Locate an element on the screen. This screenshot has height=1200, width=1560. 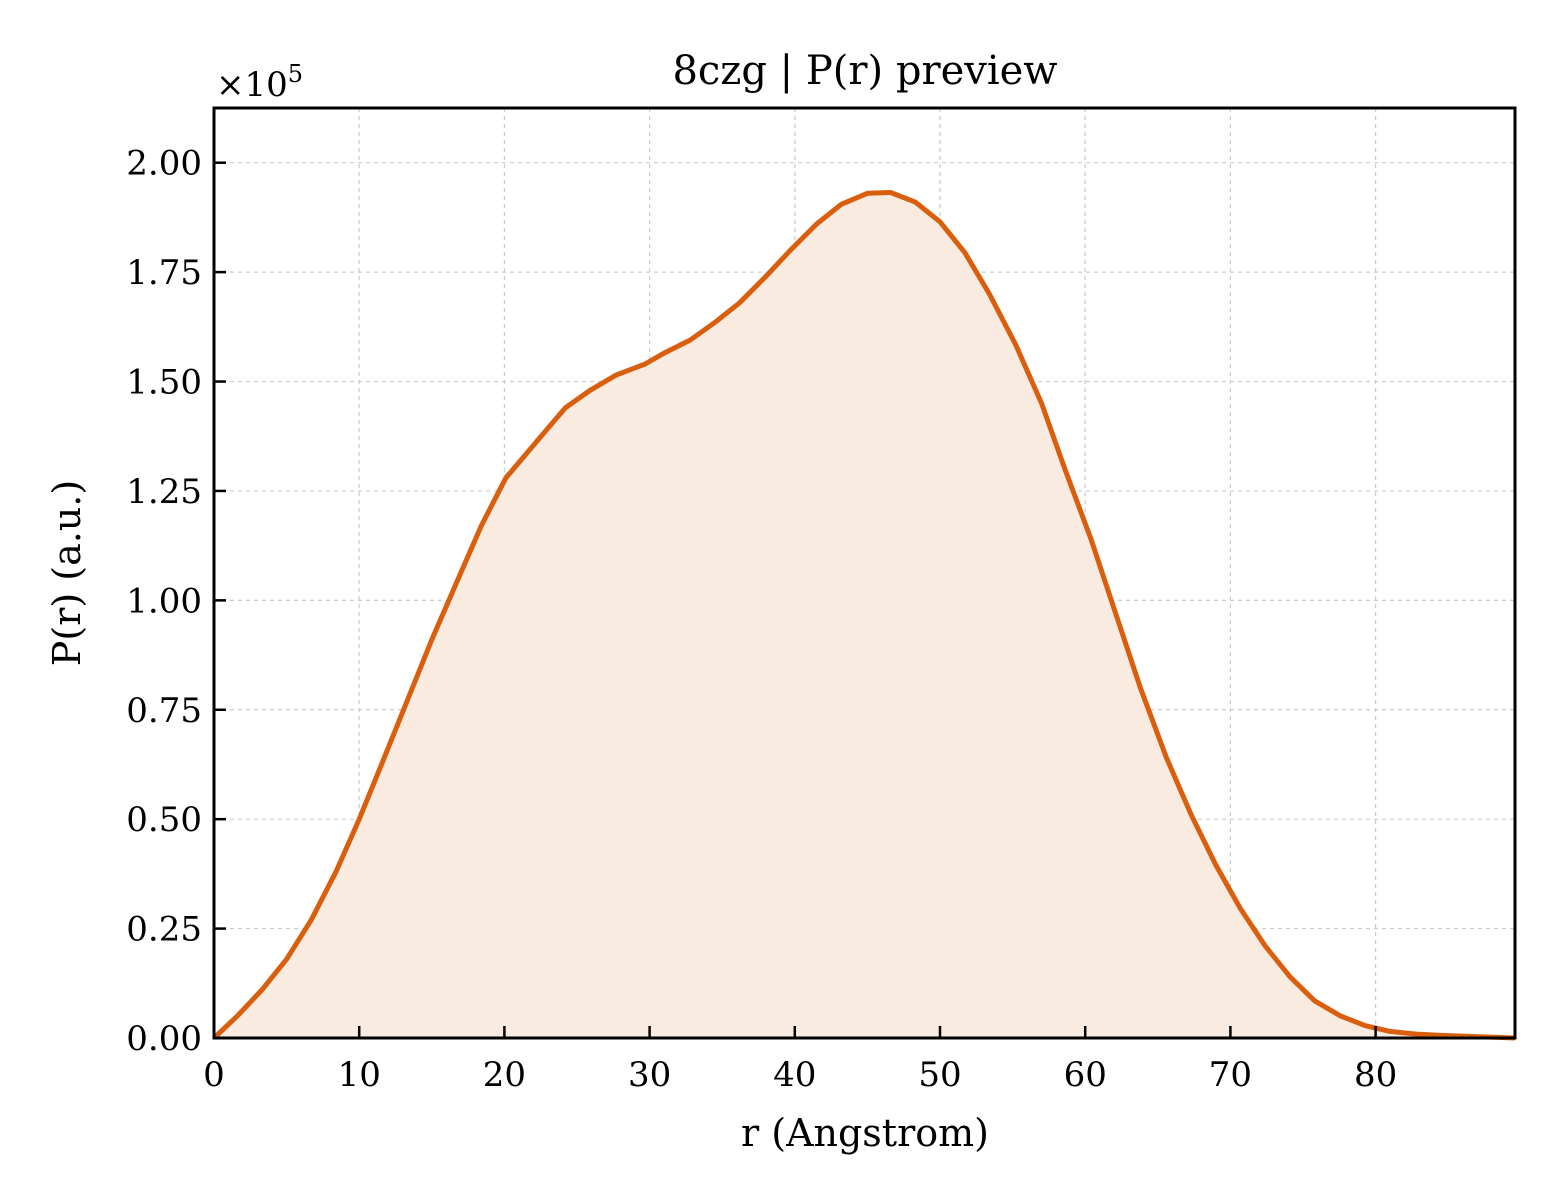
chart-title: 8czg | P(r) preview is located at coordinates (864, 71).